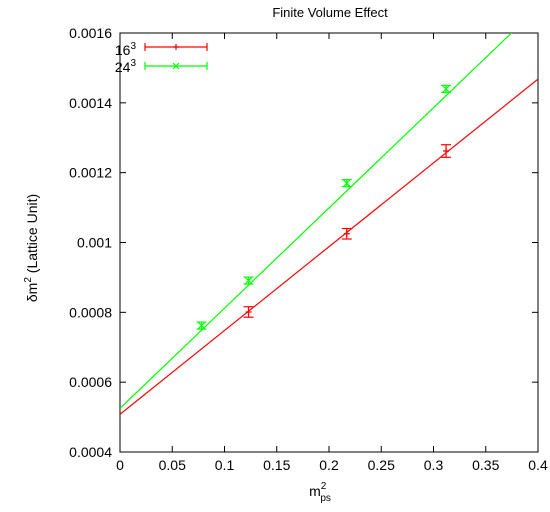 The image size is (550, 512). Describe the element at coordinates (434, 465) in the screenshot. I see `x-tick-label: 0.3` at that location.